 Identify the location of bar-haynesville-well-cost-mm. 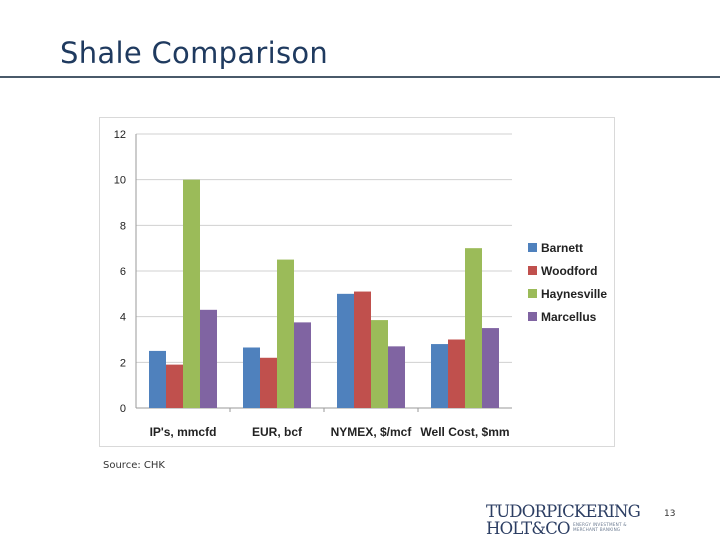
(473, 328).